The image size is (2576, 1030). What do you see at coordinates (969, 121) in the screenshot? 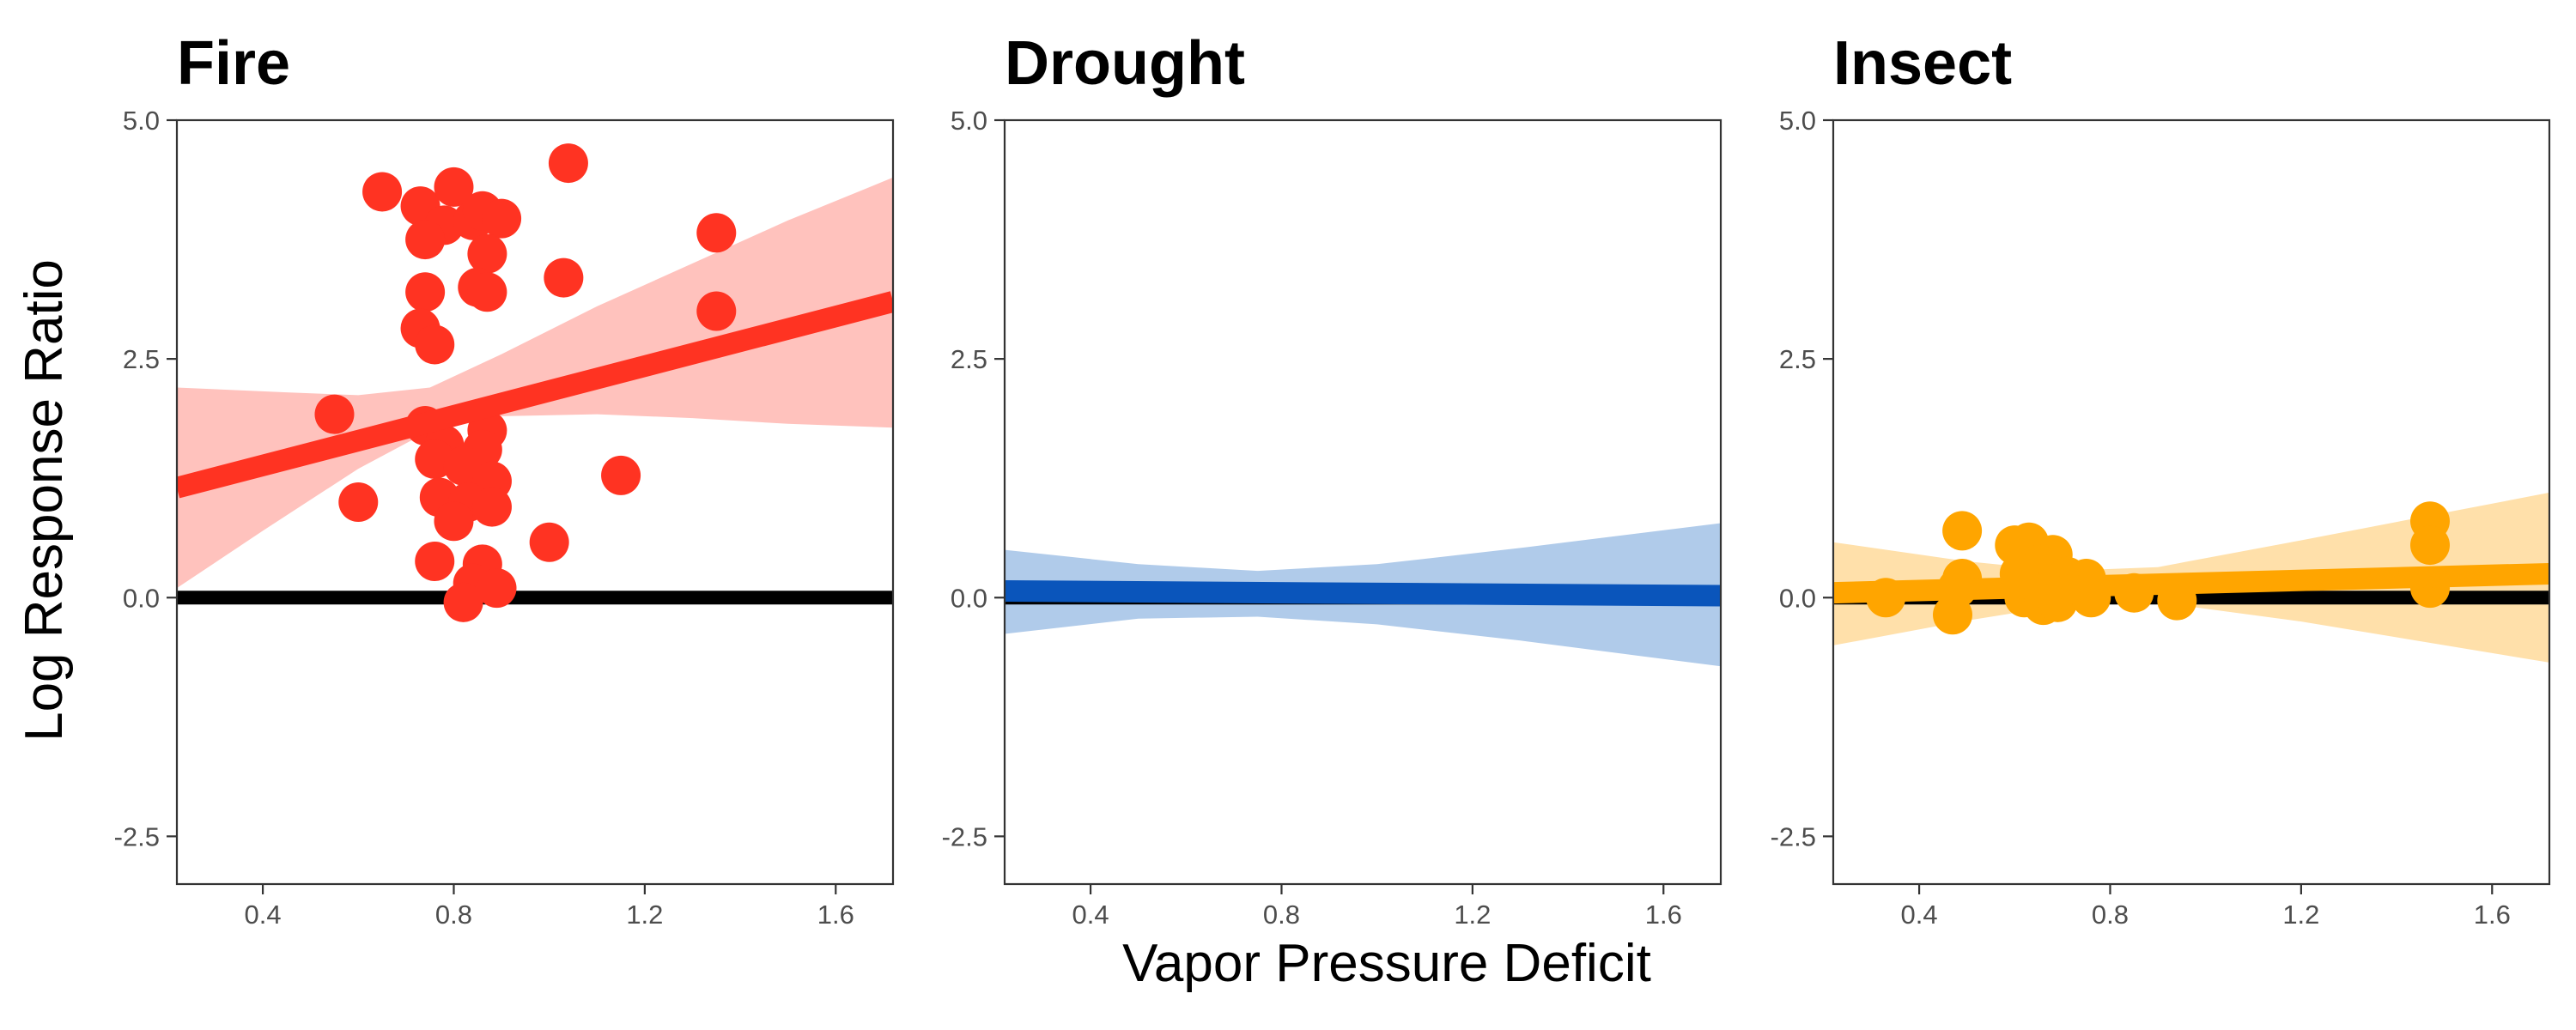
I see `y-tick-label-drought-3: 5.0` at bounding box center [969, 121].